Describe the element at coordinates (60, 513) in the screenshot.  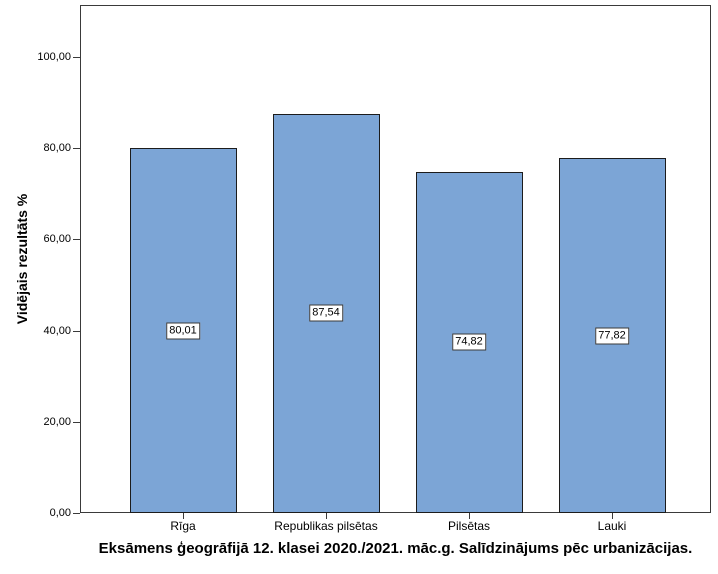
I see `y-tick-label: 0,00` at that location.